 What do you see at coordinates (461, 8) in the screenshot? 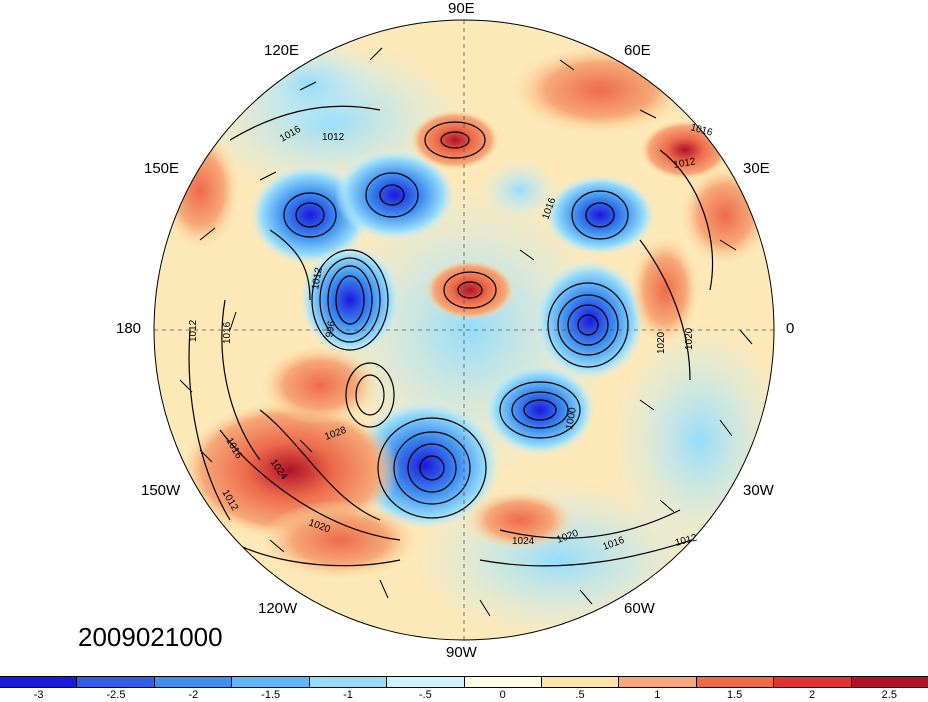
I see `lon-label-90e: 90E` at bounding box center [461, 8].